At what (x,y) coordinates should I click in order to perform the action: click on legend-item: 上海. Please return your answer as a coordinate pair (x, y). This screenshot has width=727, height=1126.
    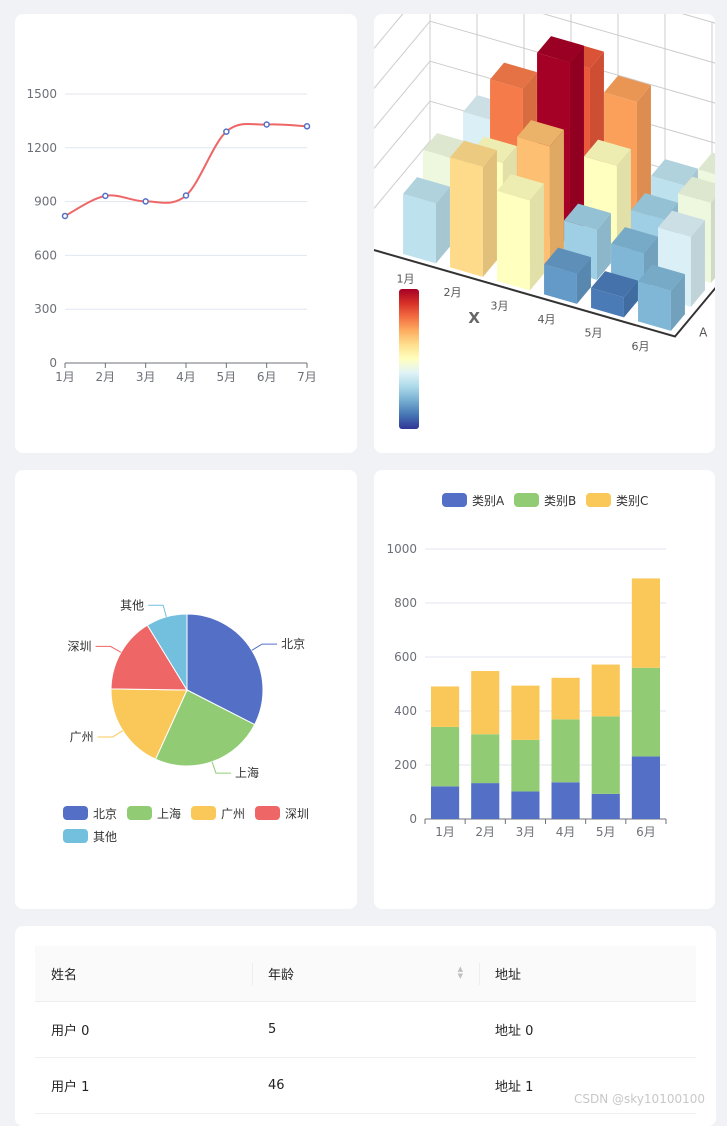
    Looking at the image, I should click on (169, 813).